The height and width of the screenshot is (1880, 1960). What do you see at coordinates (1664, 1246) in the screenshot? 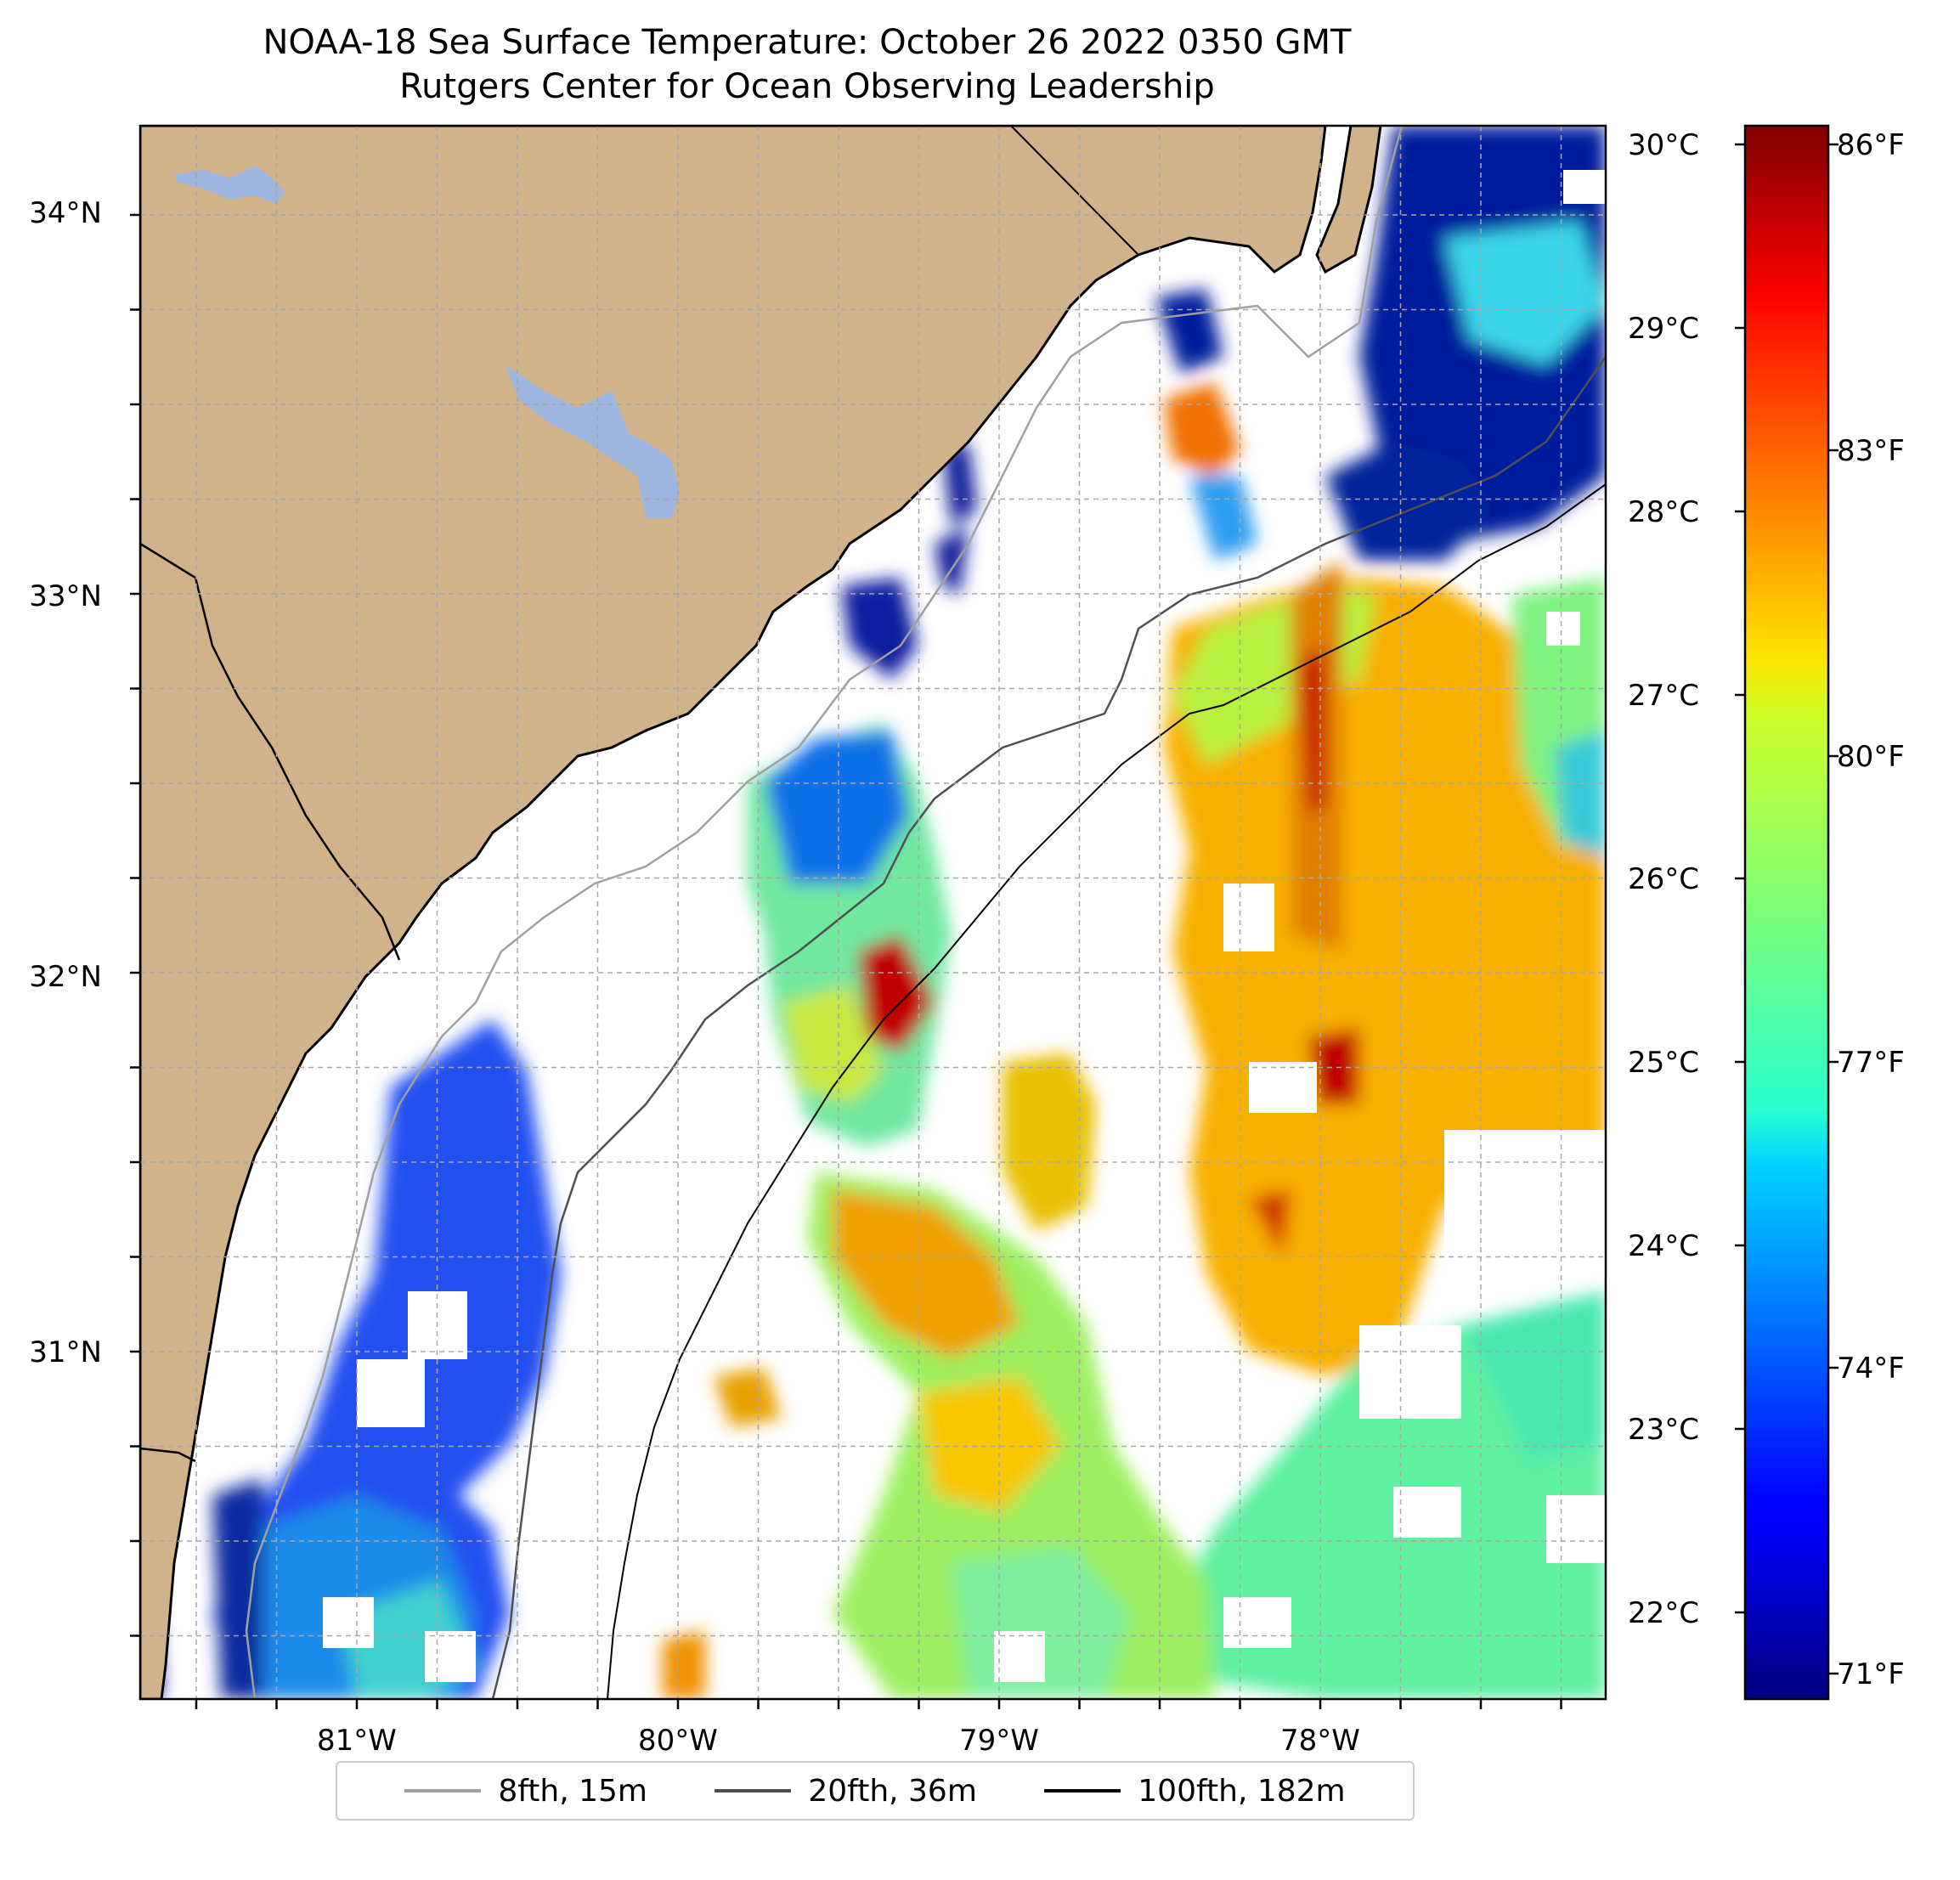
I see `cbar-c-24: 24°C` at bounding box center [1664, 1246].